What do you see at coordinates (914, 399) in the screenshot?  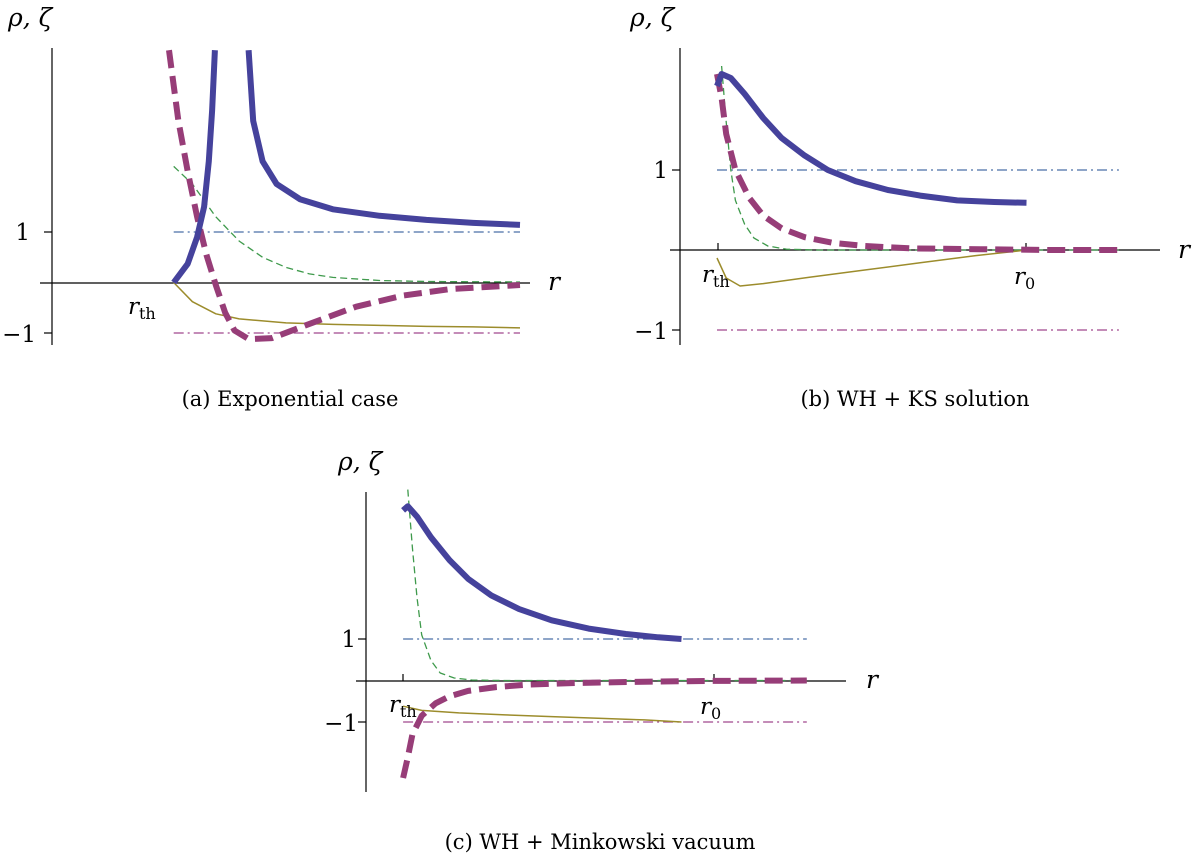 I see `caption-b: (b) WH + KS solution` at bounding box center [914, 399].